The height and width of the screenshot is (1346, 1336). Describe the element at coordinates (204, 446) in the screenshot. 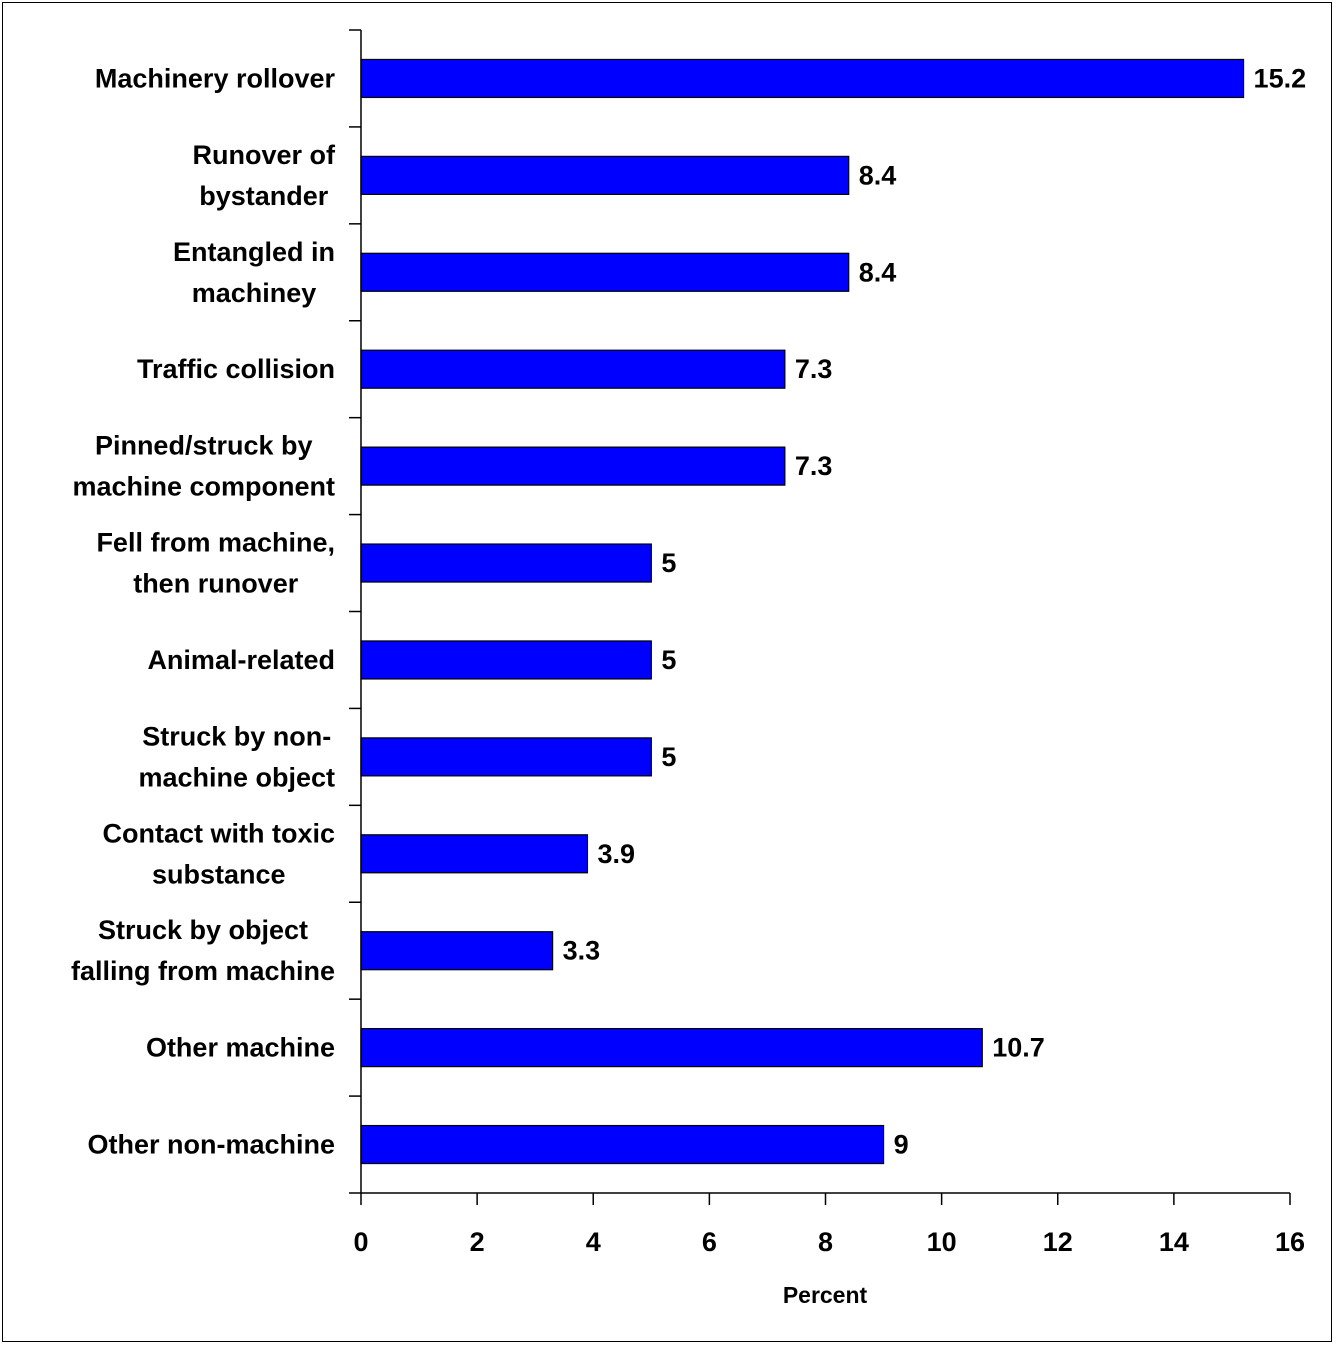

I see `category-label-line: Pinned/struck by` at that location.